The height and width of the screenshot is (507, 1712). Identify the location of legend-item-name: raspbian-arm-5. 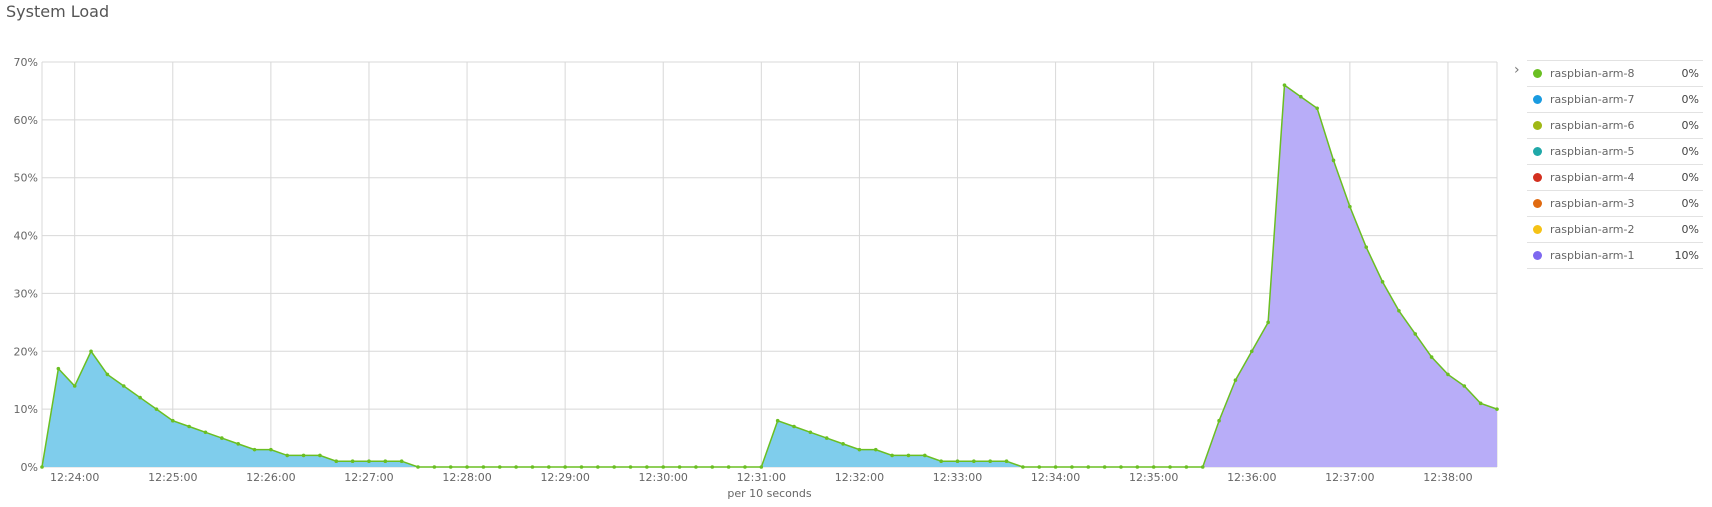
(1592, 151).